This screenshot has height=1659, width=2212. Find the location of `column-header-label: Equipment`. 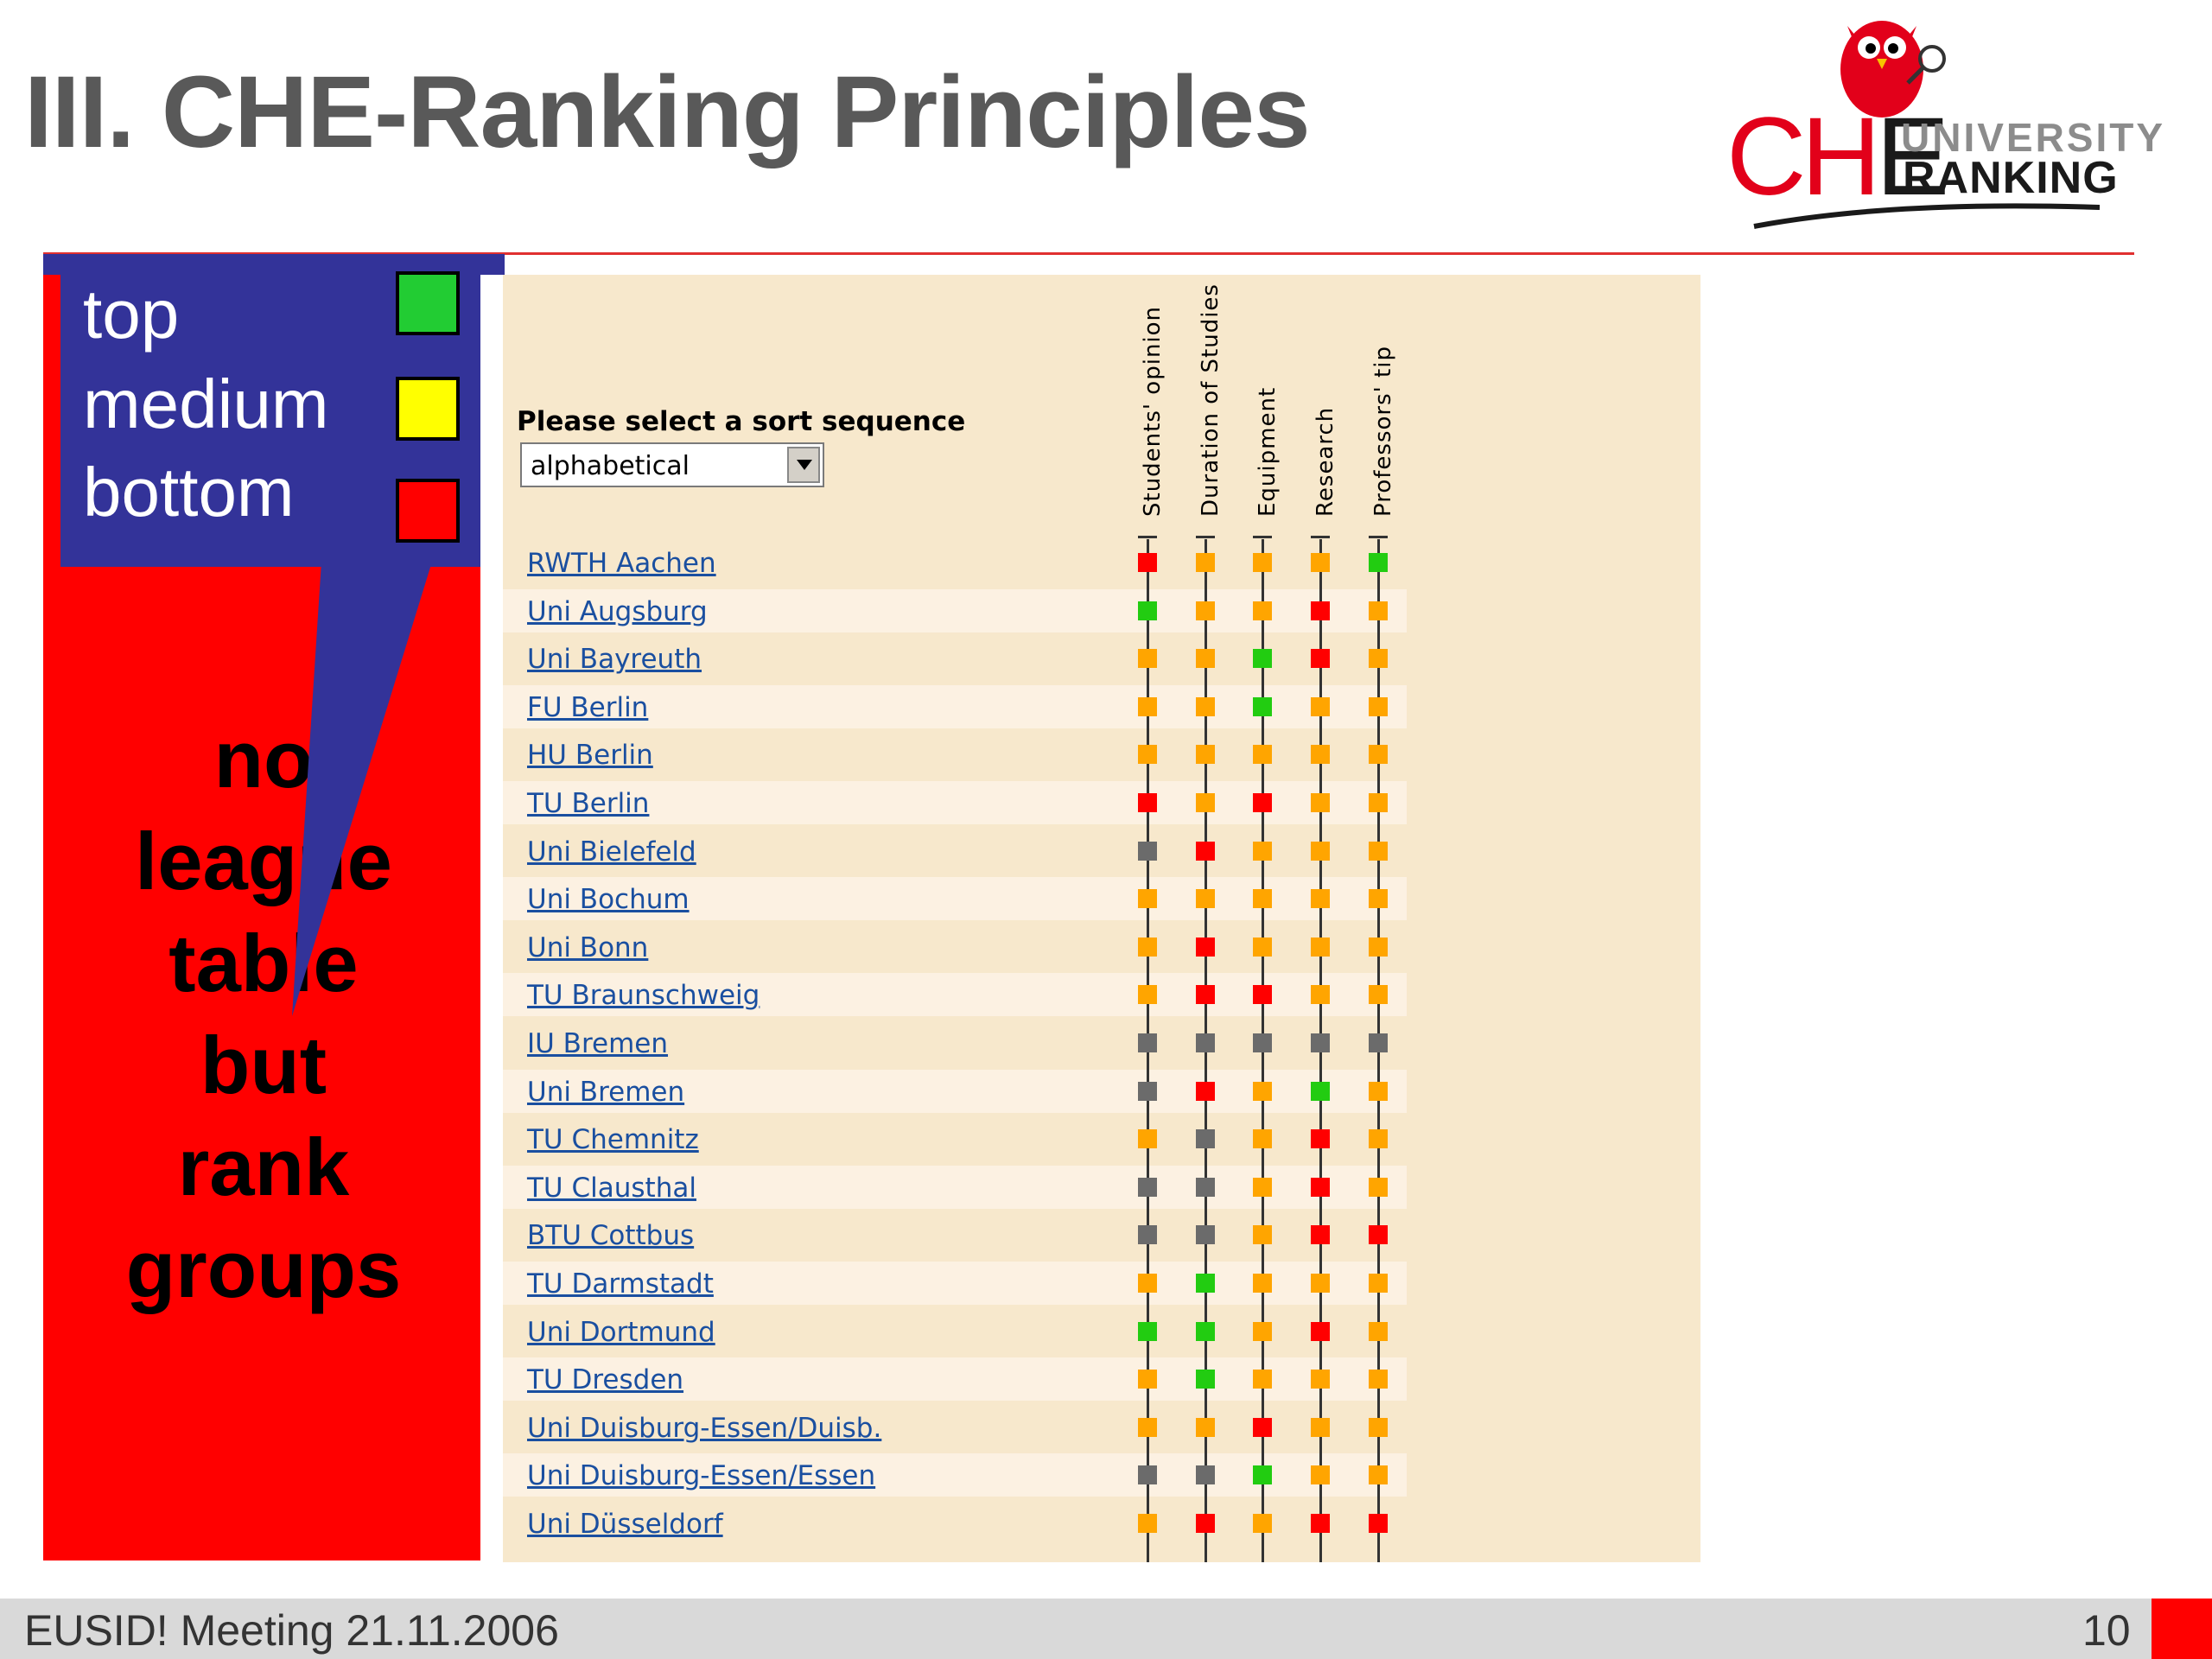

column-header-label: Equipment is located at coordinates (1268, 451).